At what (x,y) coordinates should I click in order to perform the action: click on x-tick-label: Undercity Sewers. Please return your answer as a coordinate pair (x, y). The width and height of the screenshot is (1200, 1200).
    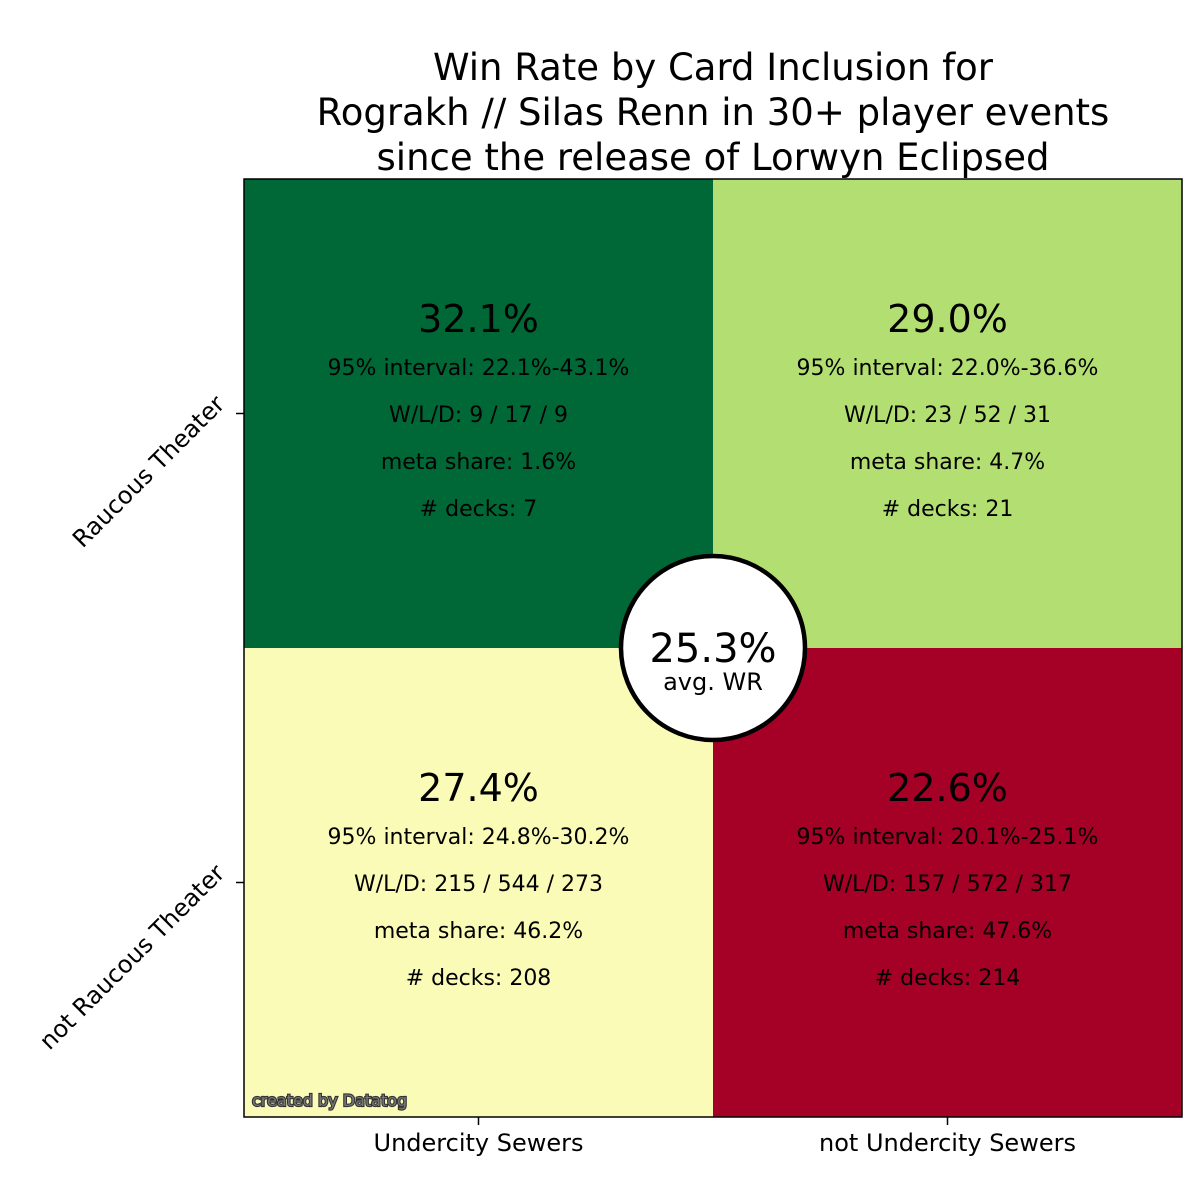
    Looking at the image, I should click on (479, 1143).